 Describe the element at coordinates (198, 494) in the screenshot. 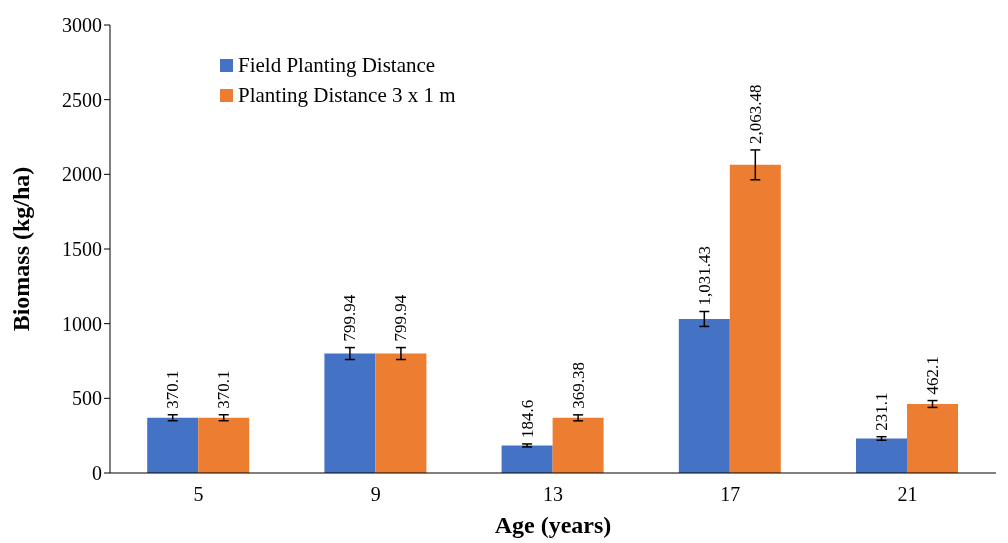

I see `x-tick-label: 5` at that location.